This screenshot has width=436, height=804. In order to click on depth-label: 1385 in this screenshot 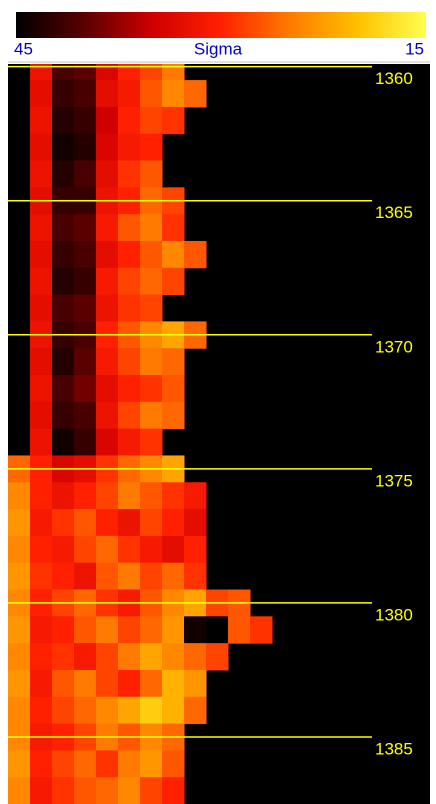, I will do `click(394, 748)`.